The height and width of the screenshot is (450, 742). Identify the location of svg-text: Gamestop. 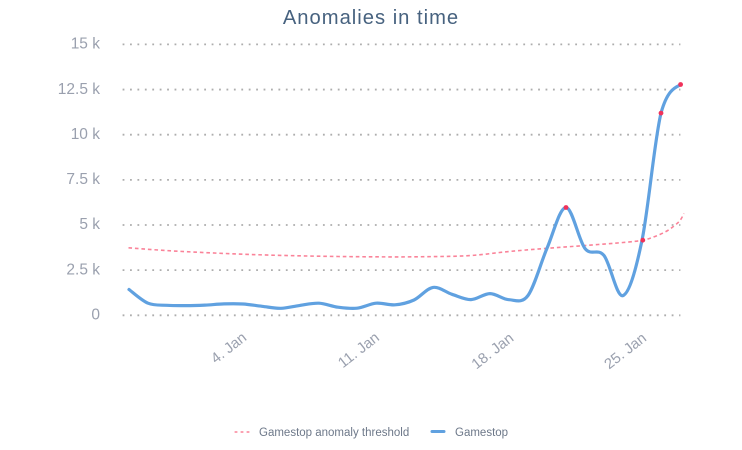
(481, 433).